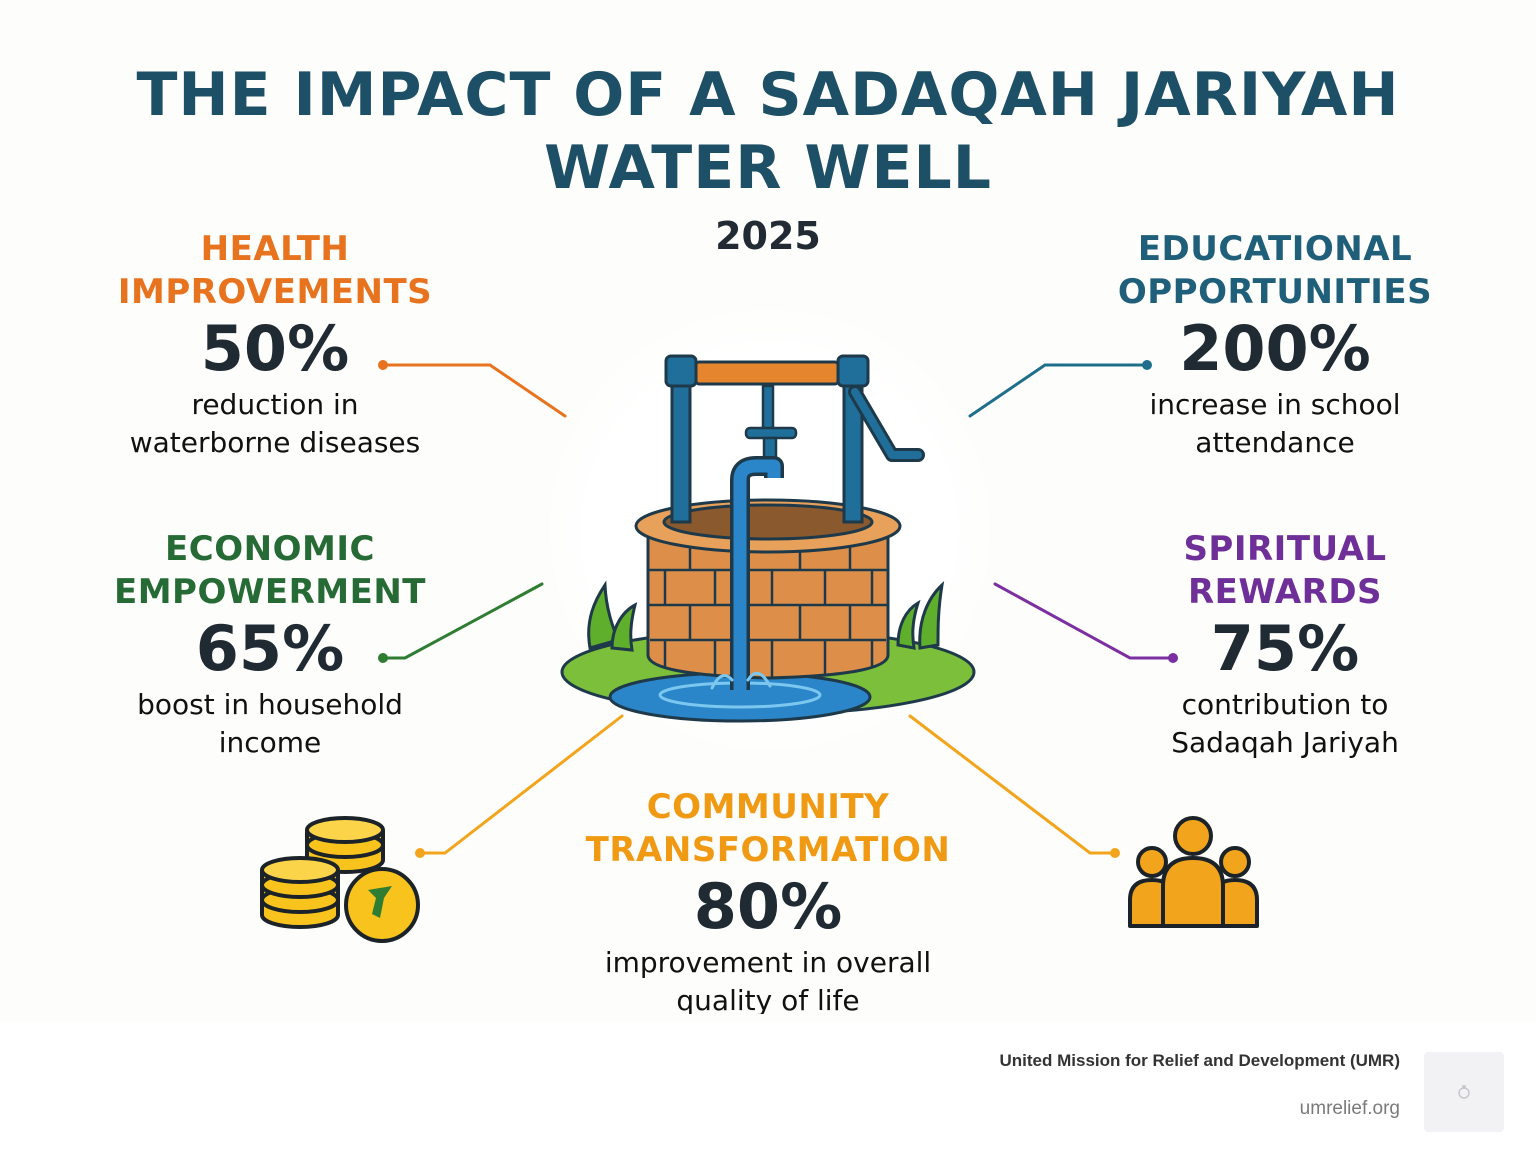  Describe the element at coordinates (340, 879) in the screenshot. I see `coin-stack-icon` at that location.